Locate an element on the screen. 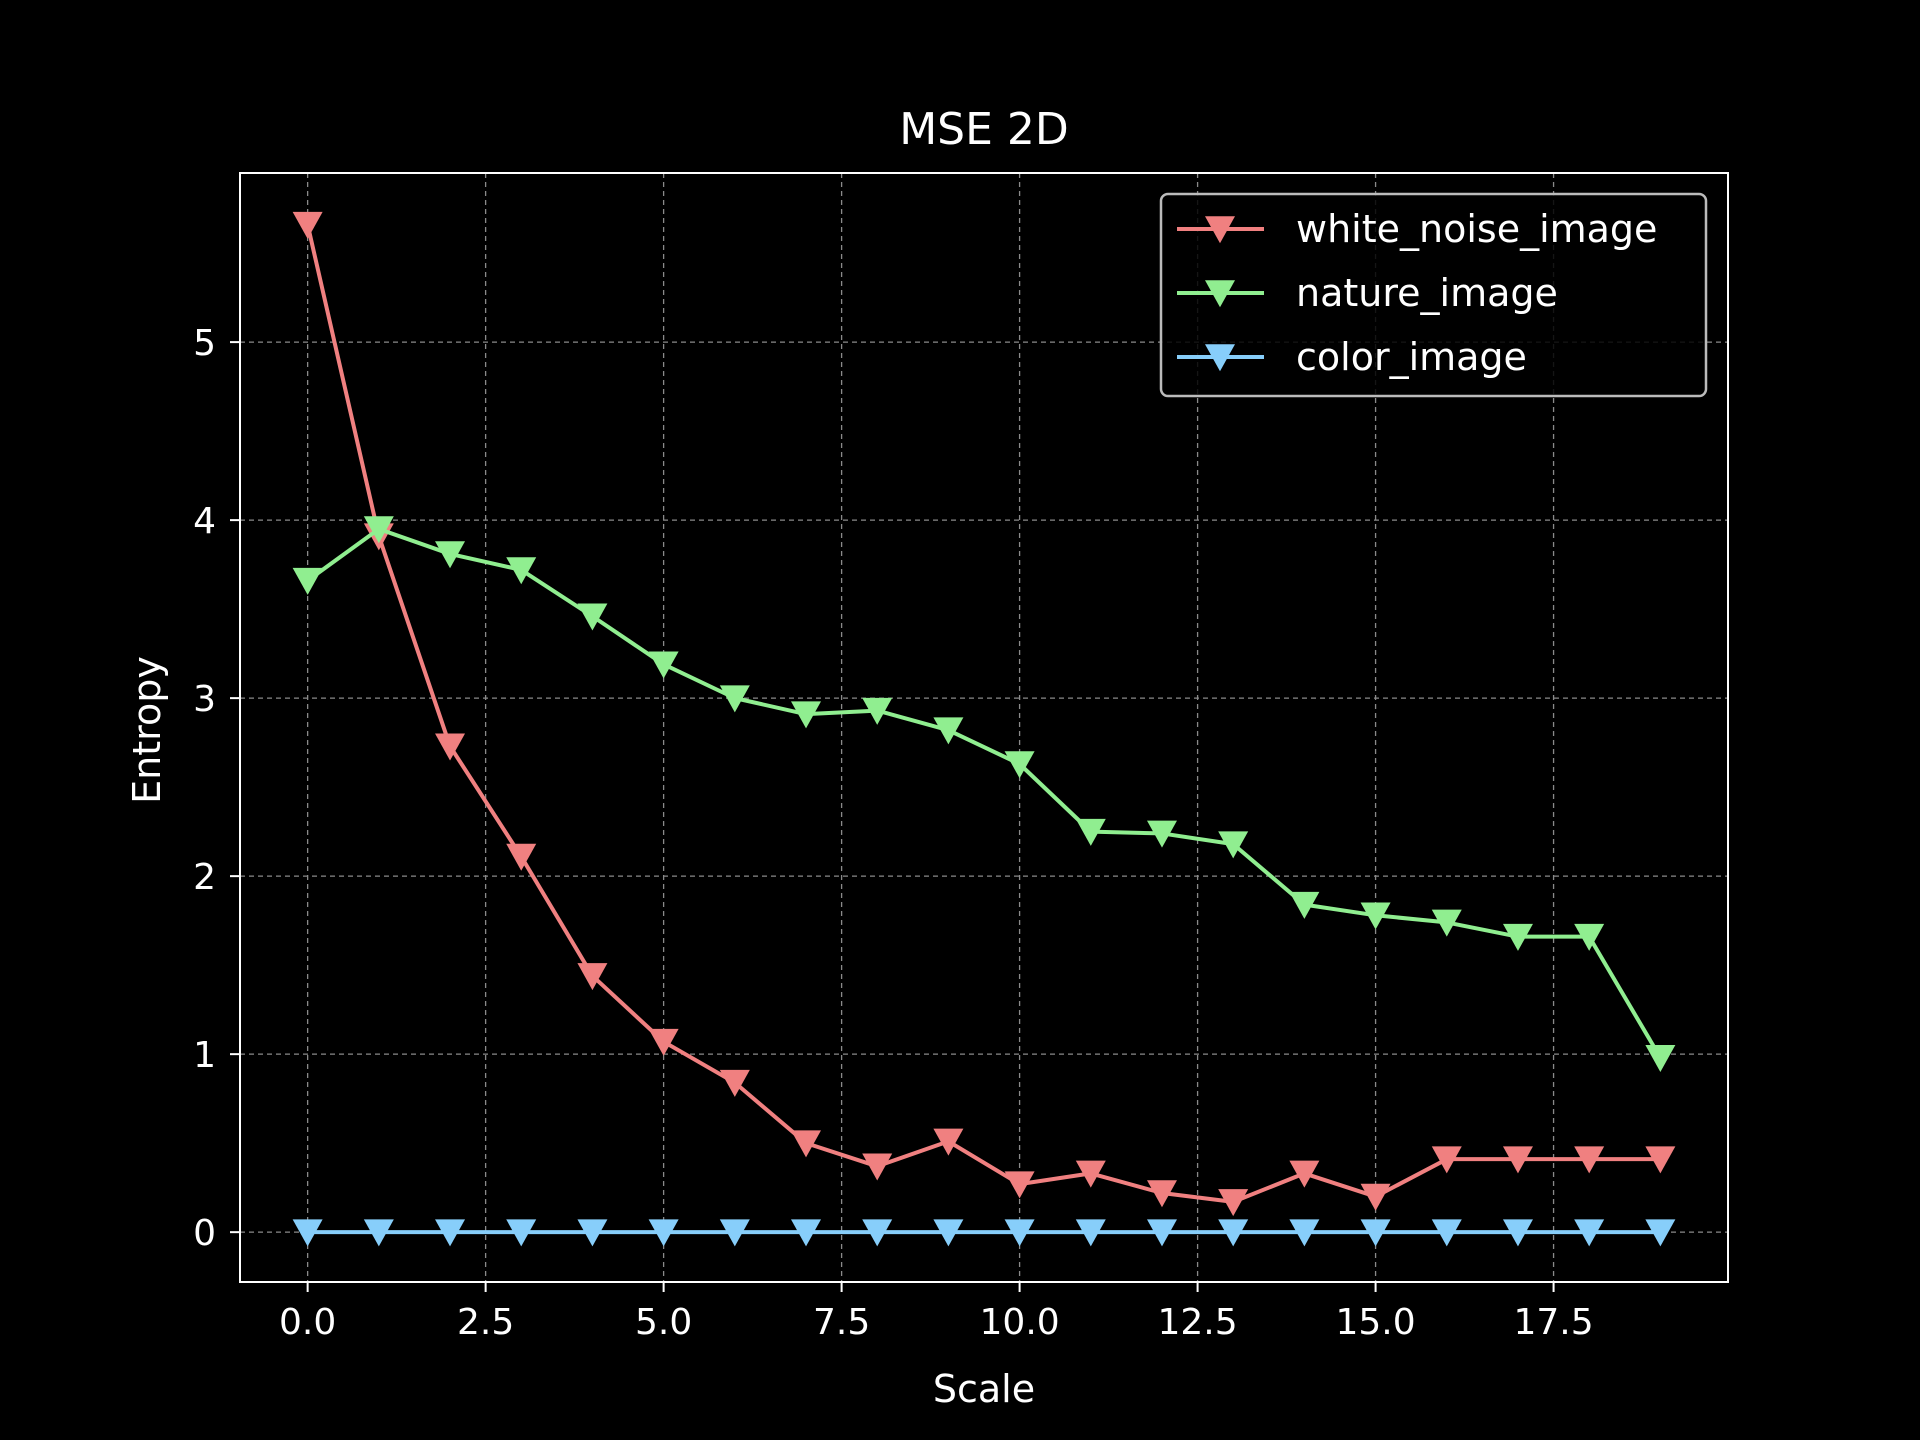 This screenshot has height=1440, width=1920. legend-label: white_noise_image is located at coordinates (1476, 229).